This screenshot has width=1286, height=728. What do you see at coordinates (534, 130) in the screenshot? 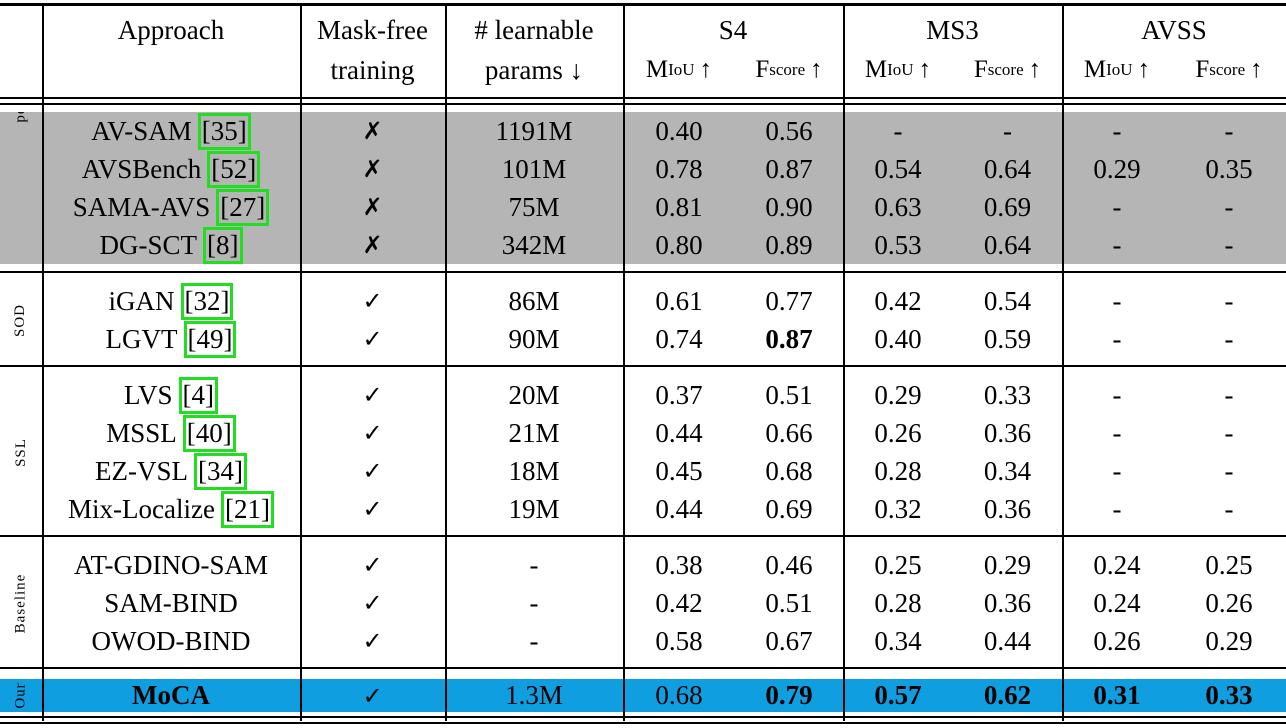
I see `params: 1191M` at bounding box center [534, 130].